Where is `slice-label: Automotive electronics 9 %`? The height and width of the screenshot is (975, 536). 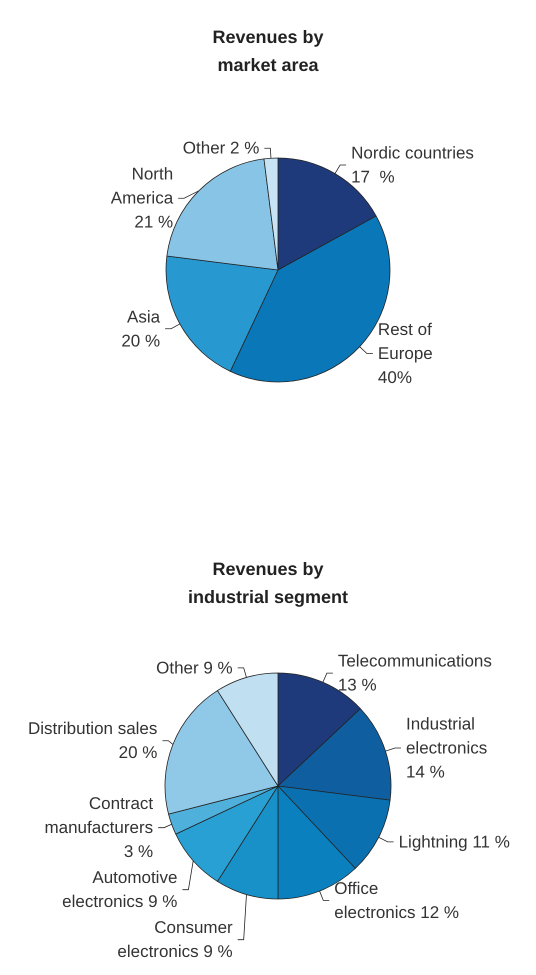
slice-label: Automotive electronics 9 % is located at coordinates (120, 890).